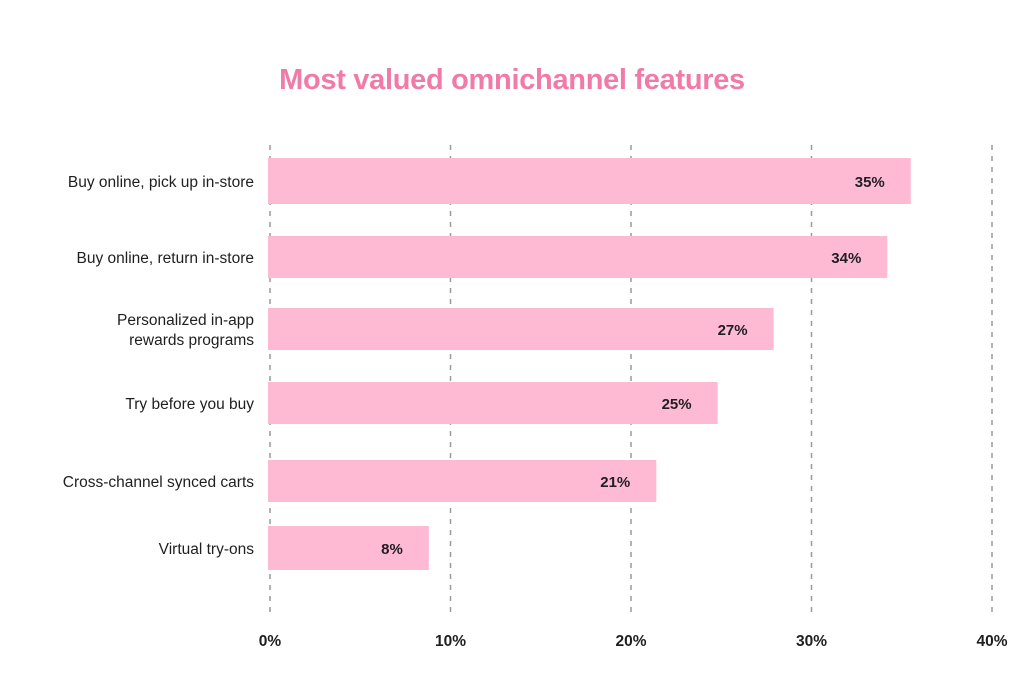 Image resolution: width=1024 pixels, height=673 pixels. Describe the element at coordinates (161, 182) in the screenshot. I see `category-label-0: Buy online, pick up in-store` at that location.